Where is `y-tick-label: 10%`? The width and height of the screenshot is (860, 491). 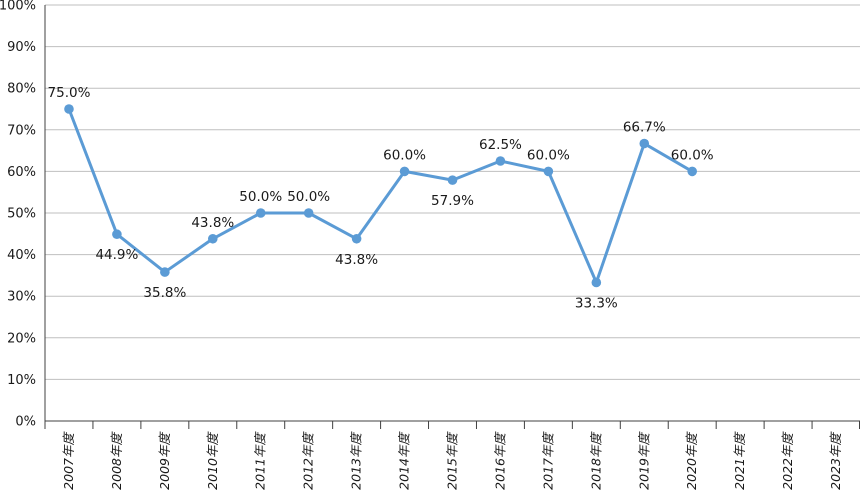
y-tick-label: 10% is located at coordinates (21, 380).